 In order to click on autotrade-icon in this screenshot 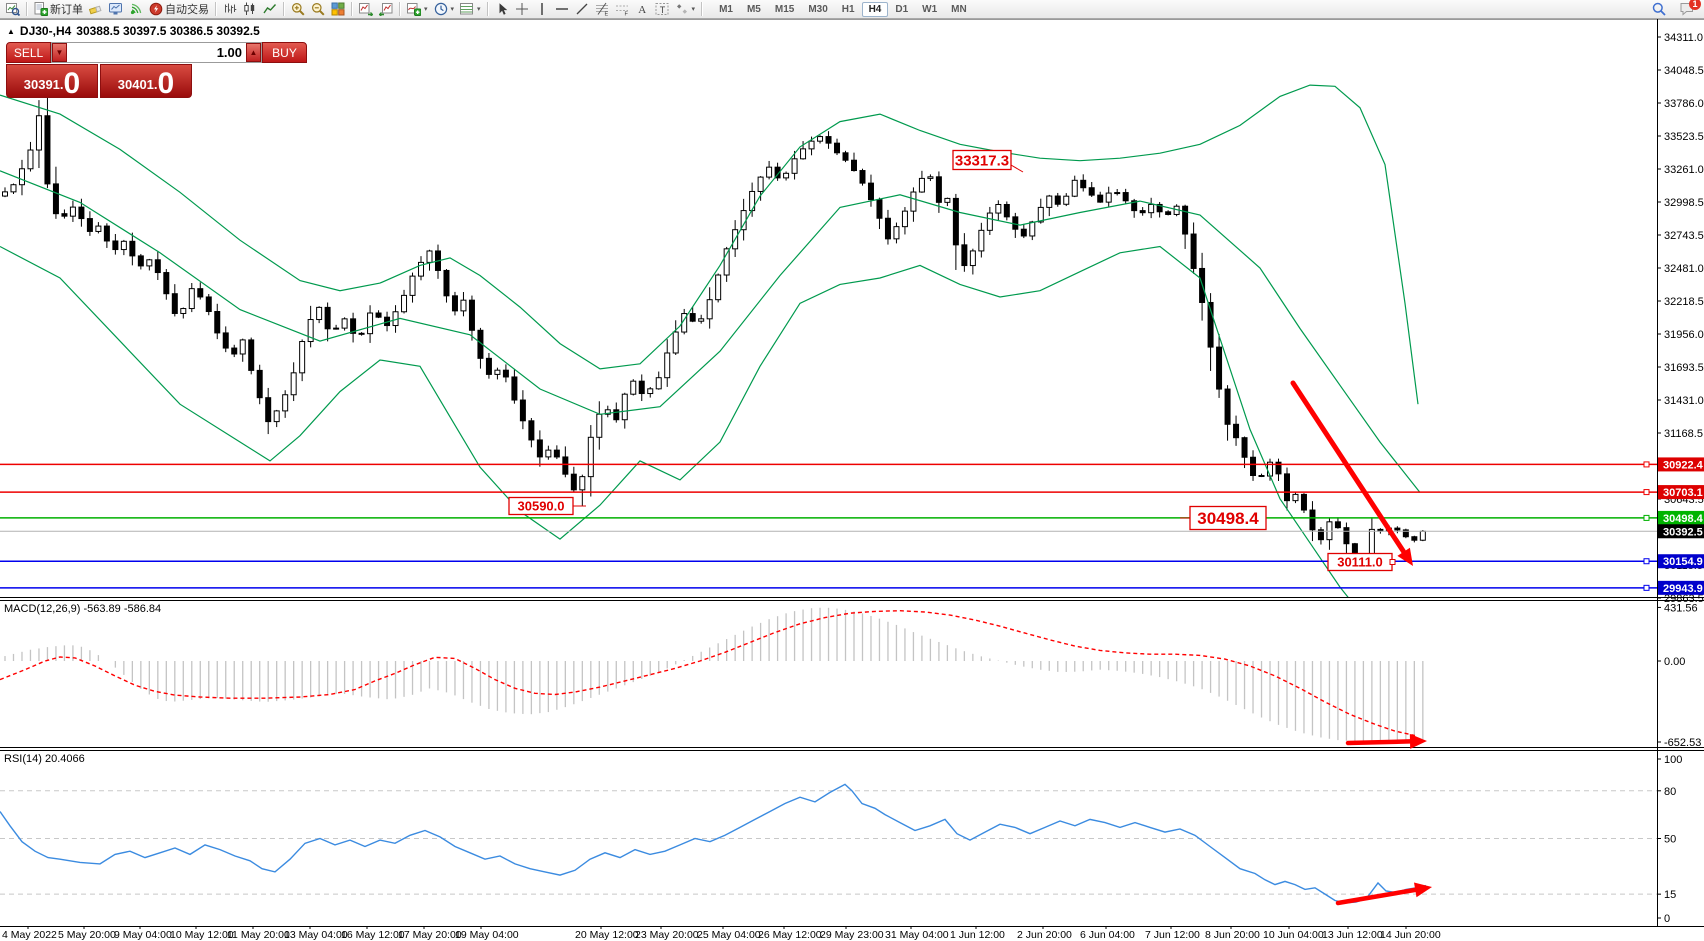, I will do `click(156, 9)`.